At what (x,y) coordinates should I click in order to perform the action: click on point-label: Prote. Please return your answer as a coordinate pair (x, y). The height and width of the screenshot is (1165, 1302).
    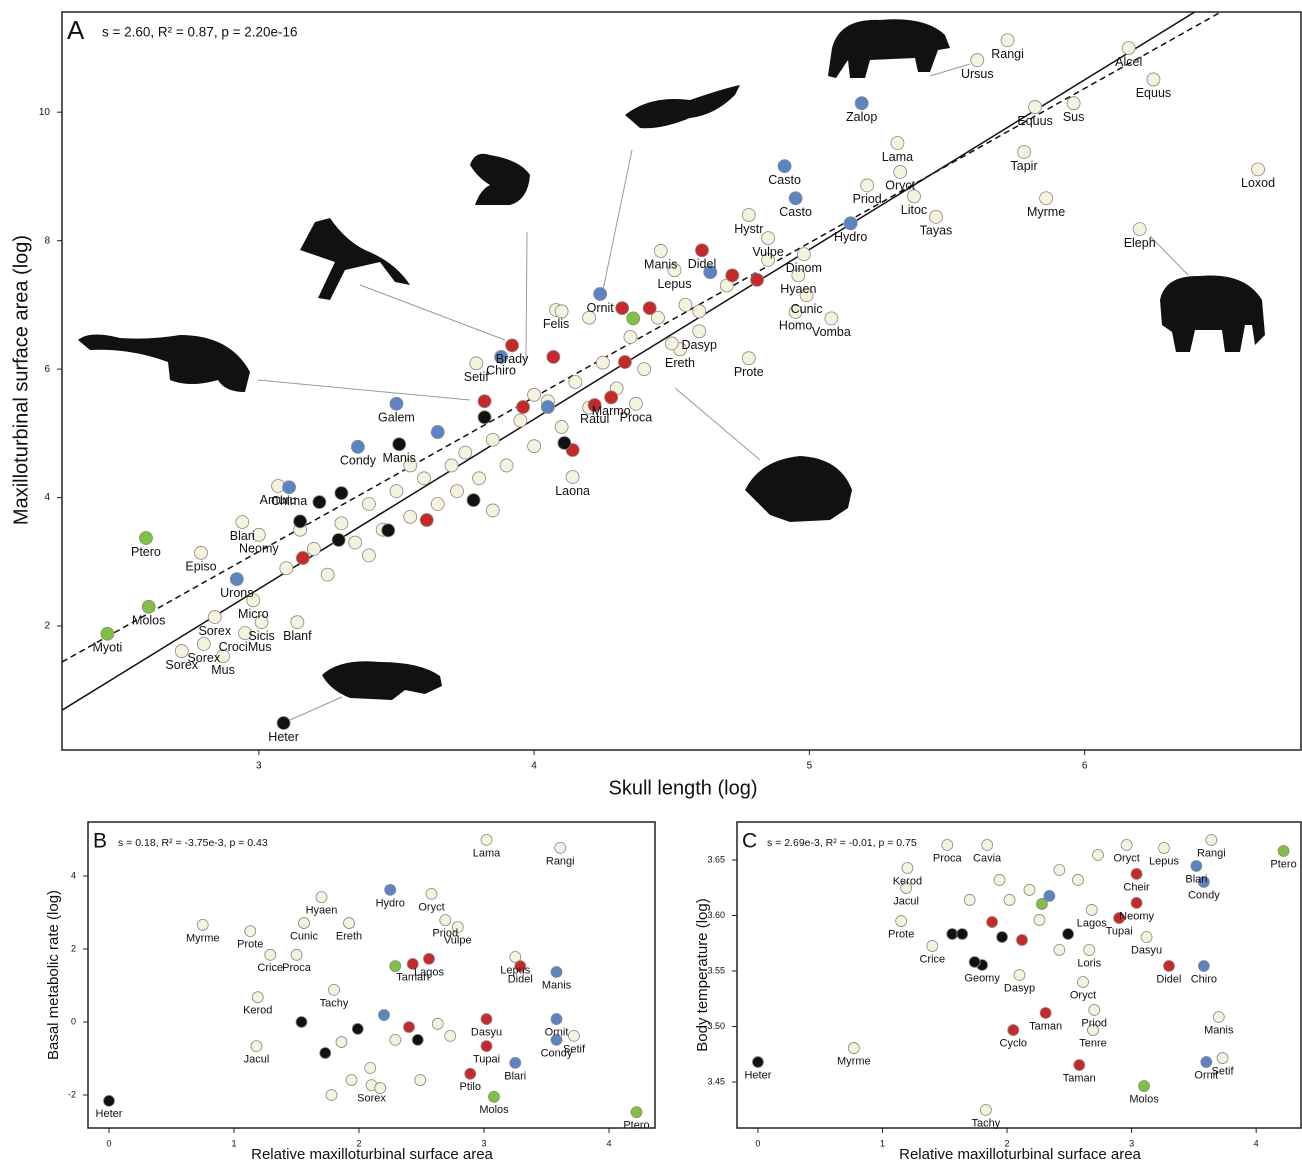
    Looking at the image, I should click on (250, 945).